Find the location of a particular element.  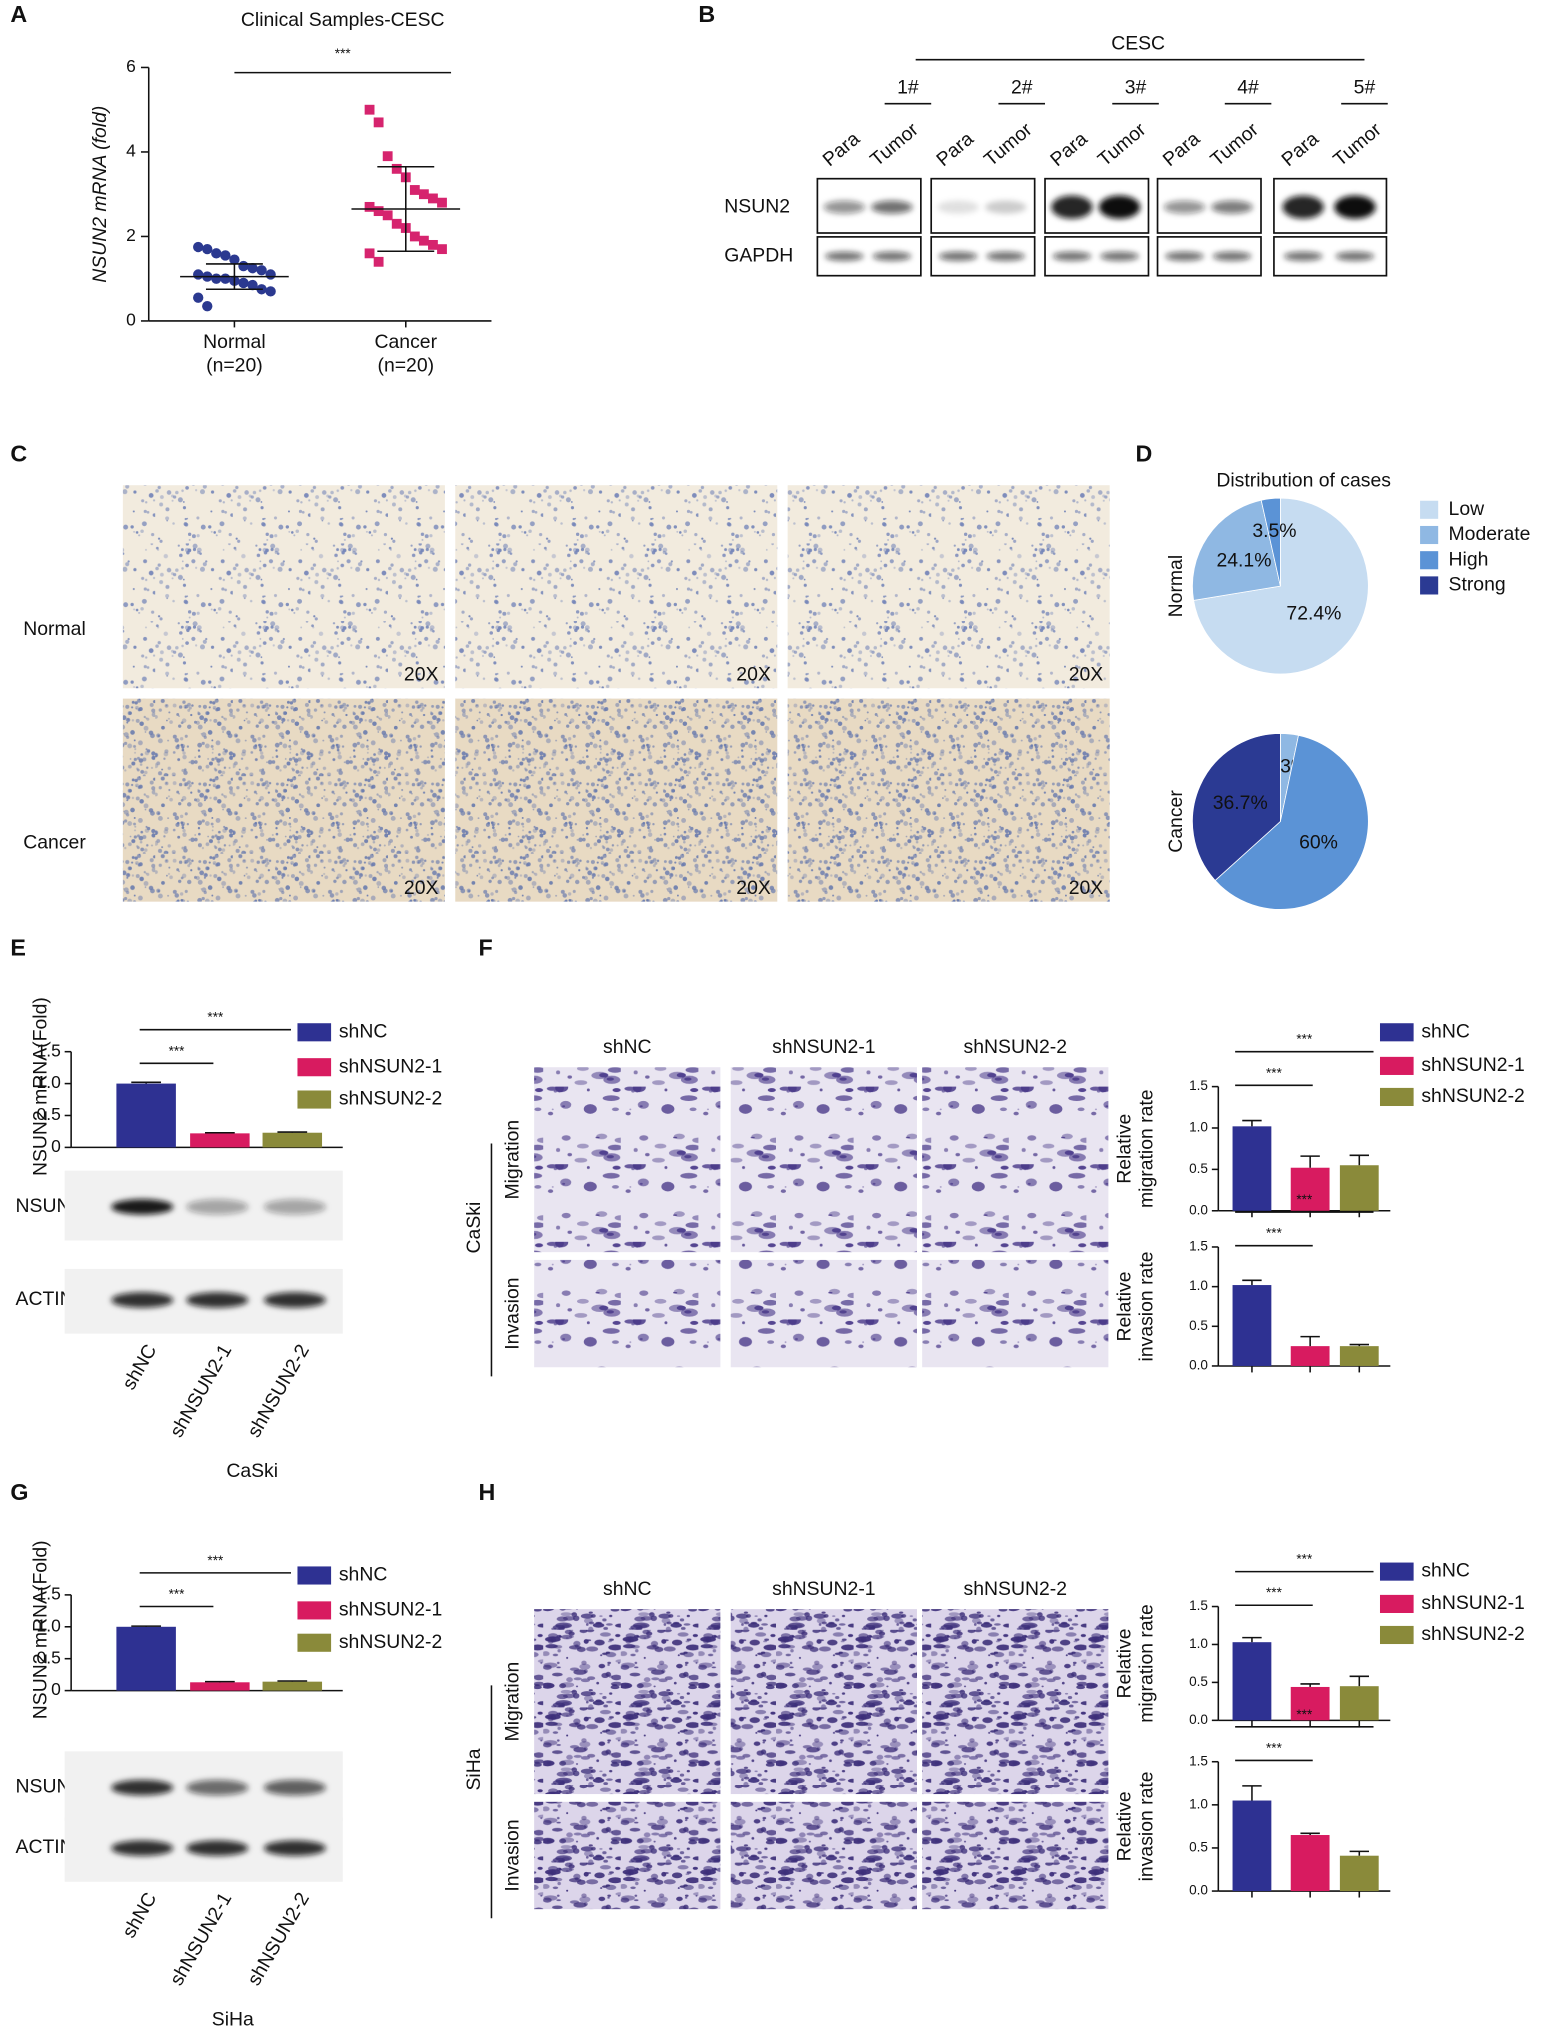

panel-label: G is located at coordinates (19, 1492).